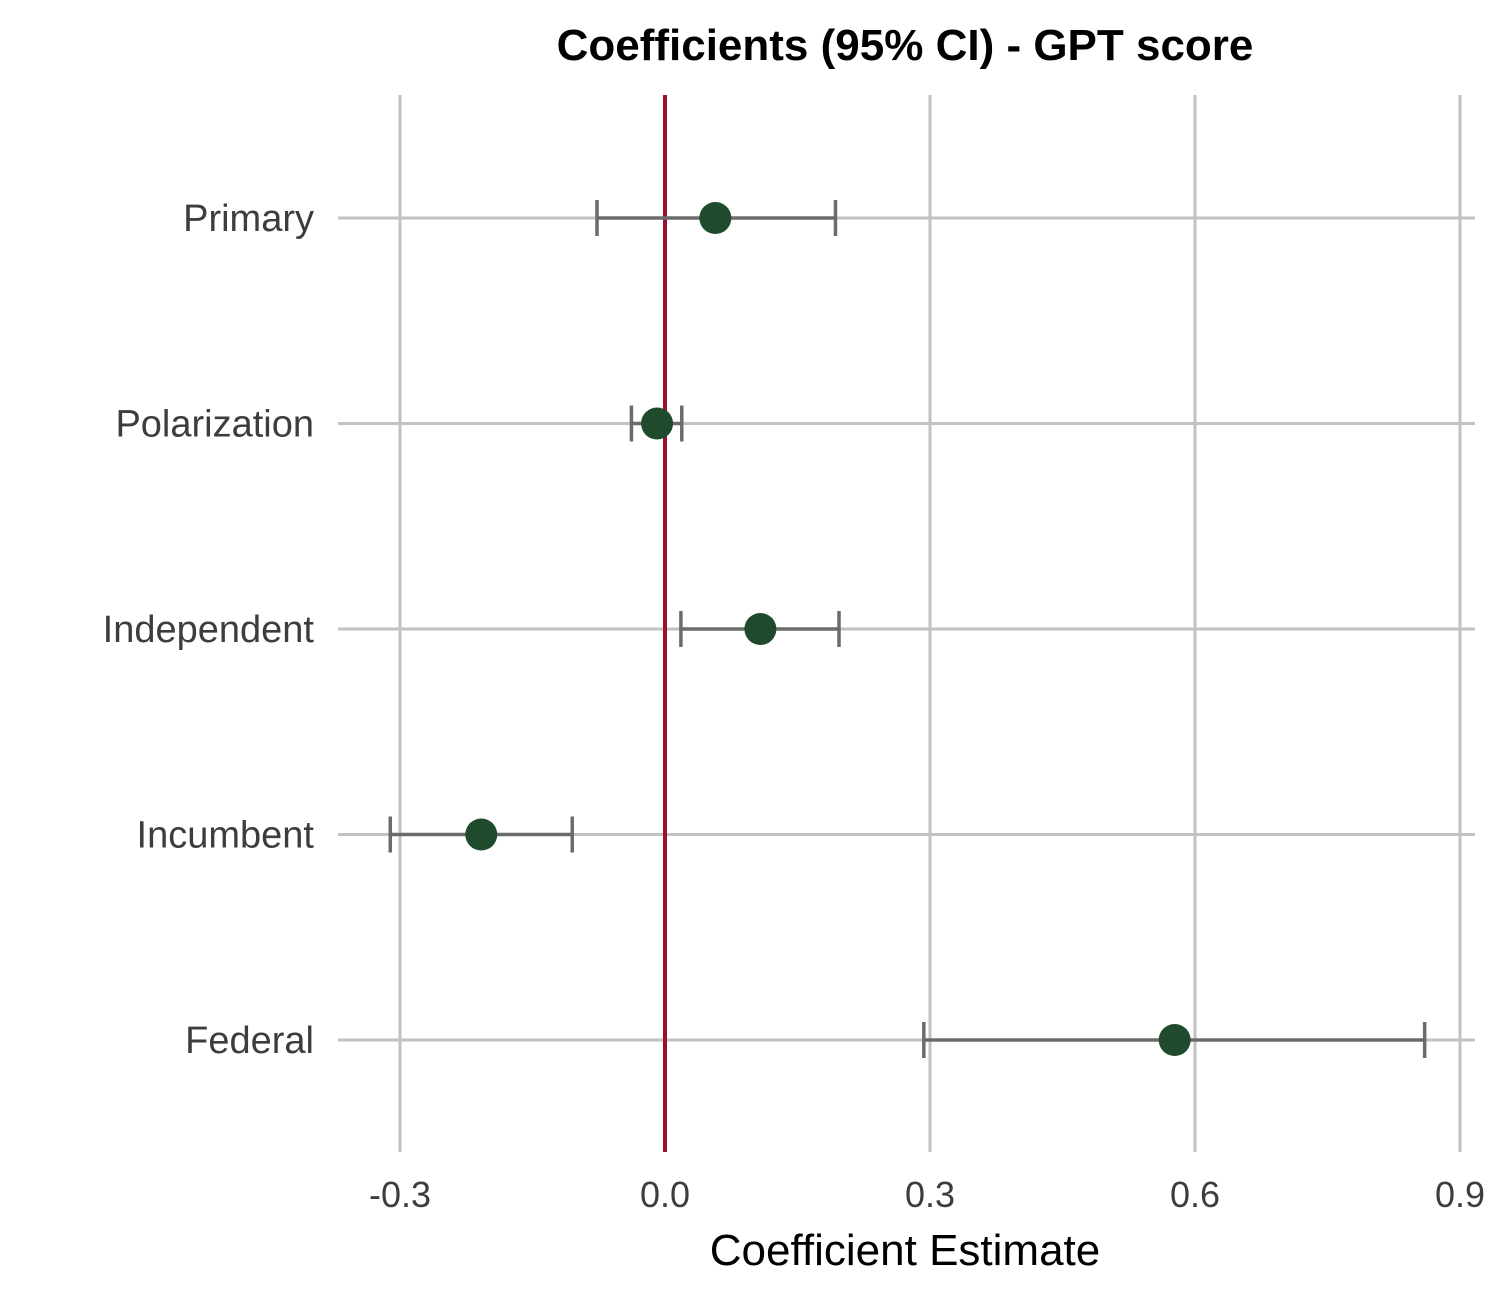 The height and width of the screenshot is (1300, 1500). I want to click on x-axis-tick-labels: -0.3 0.0 0.3 0.6 0.9, so click(927, 1194).